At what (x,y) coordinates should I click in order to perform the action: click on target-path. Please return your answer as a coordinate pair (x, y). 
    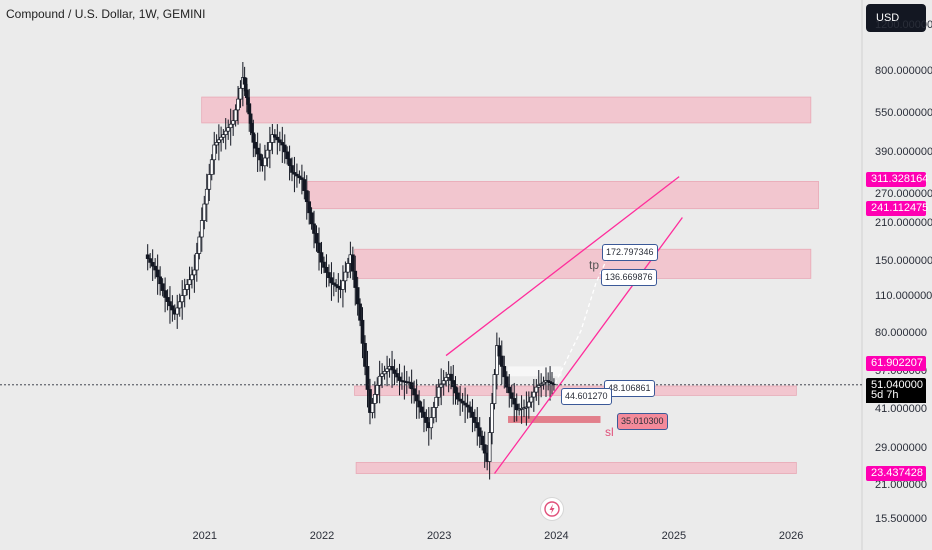
    Looking at the image, I should click on (582, 319).